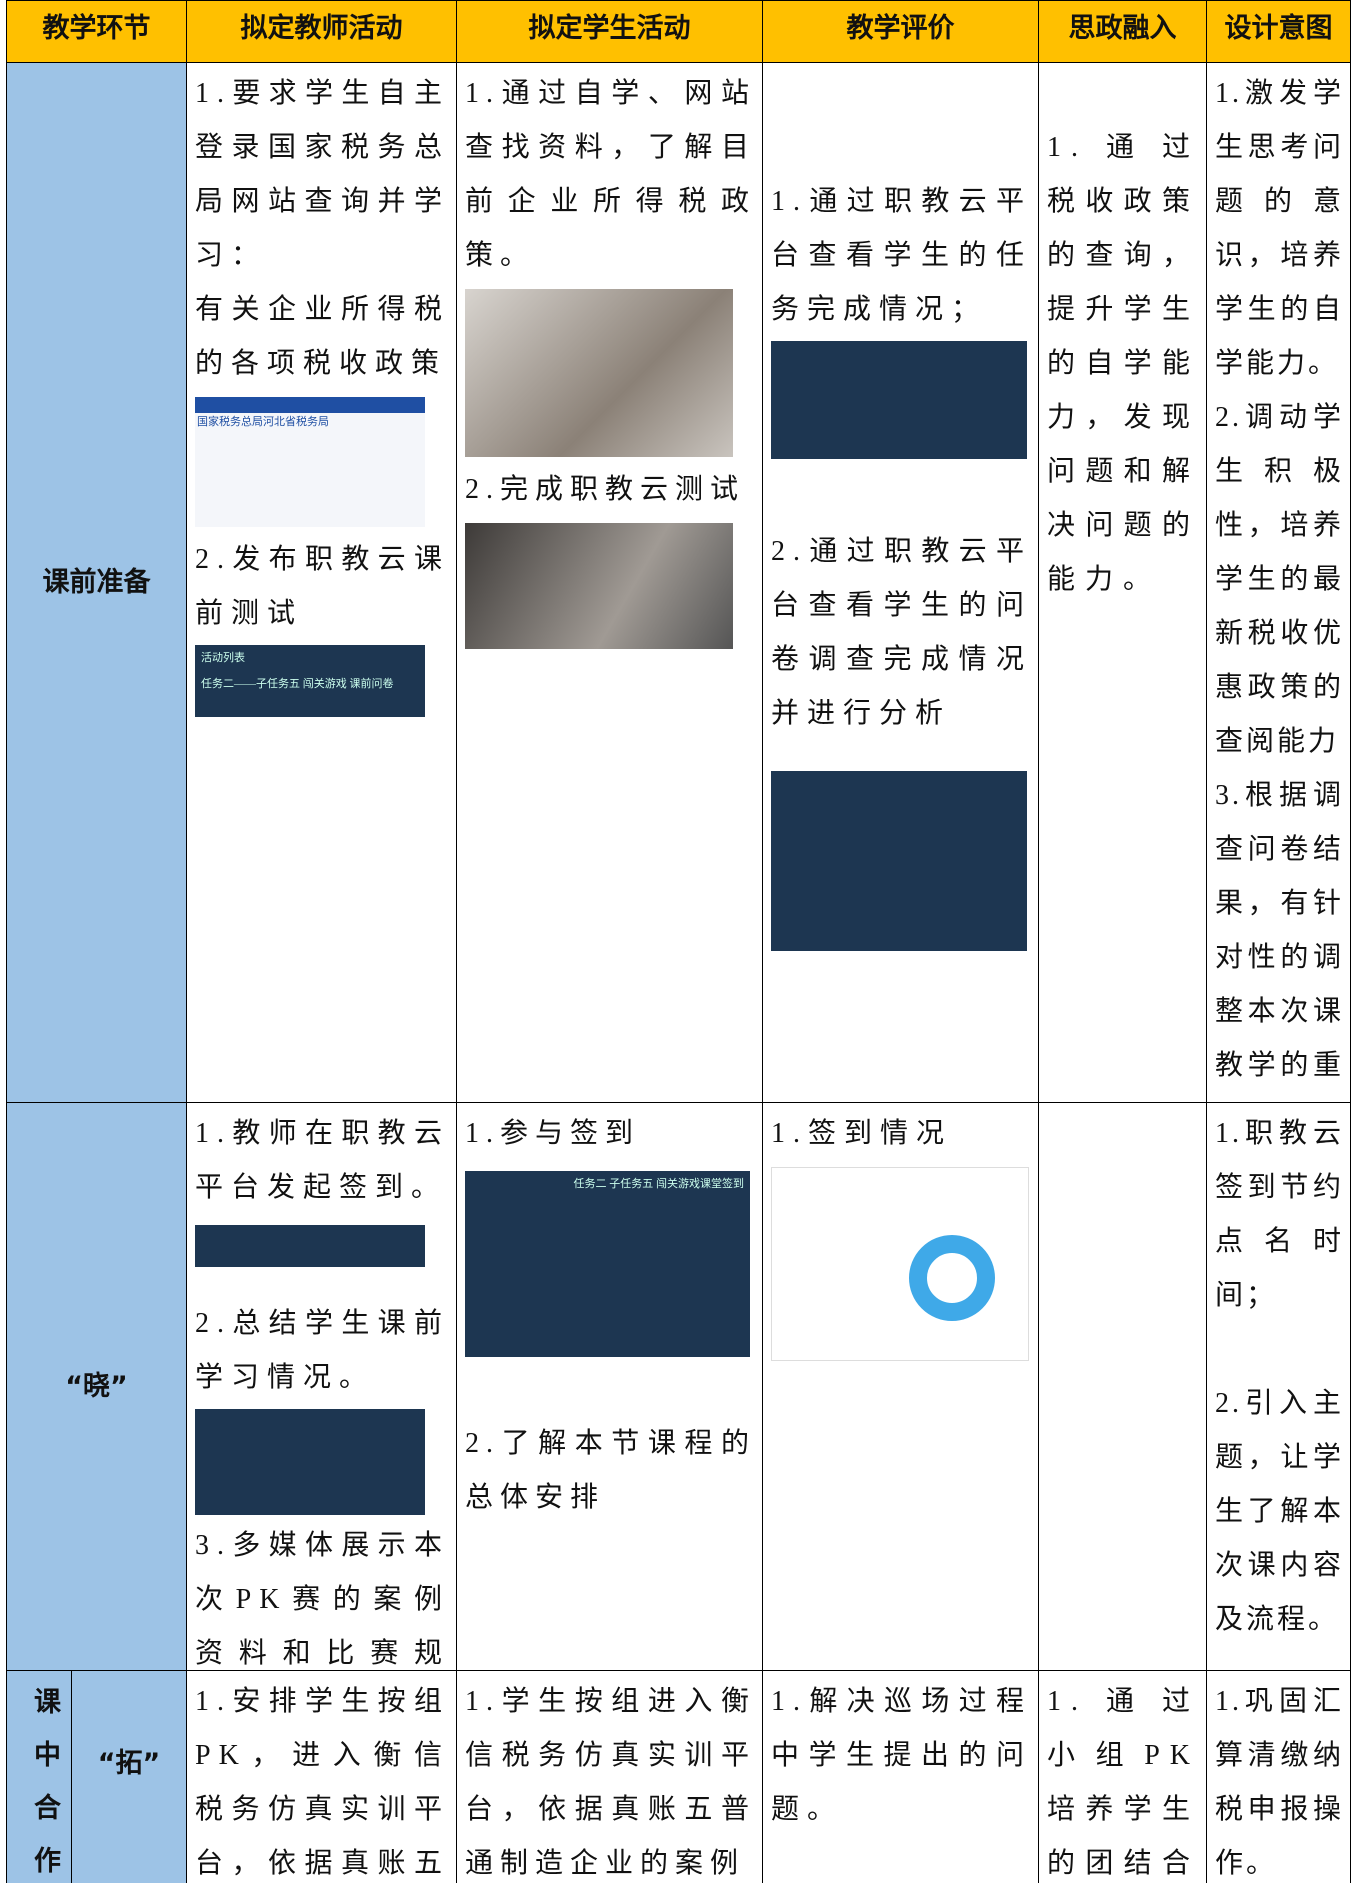 This screenshot has width=1360, height=1883. What do you see at coordinates (129, 1763) in the screenshot?
I see `stage-text: “拓”` at bounding box center [129, 1763].